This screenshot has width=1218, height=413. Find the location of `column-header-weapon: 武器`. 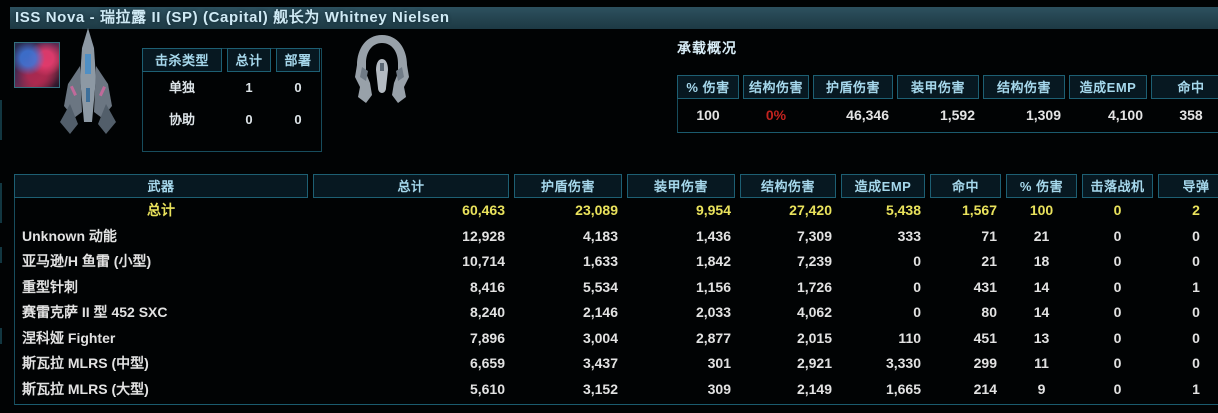

column-header-weapon: 武器 is located at coordinates (161, 186).